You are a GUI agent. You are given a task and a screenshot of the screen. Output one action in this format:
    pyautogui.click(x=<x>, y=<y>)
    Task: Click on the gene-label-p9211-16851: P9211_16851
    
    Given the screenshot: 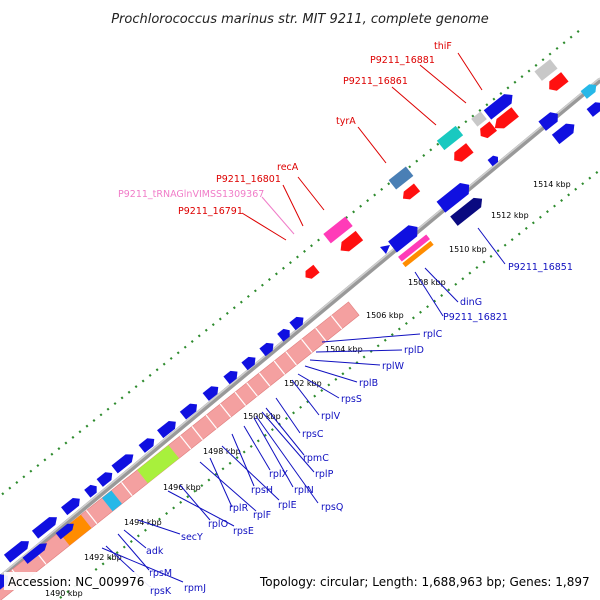 What is the action you would take?
    pyautogui.click(x=540, y=267)
    